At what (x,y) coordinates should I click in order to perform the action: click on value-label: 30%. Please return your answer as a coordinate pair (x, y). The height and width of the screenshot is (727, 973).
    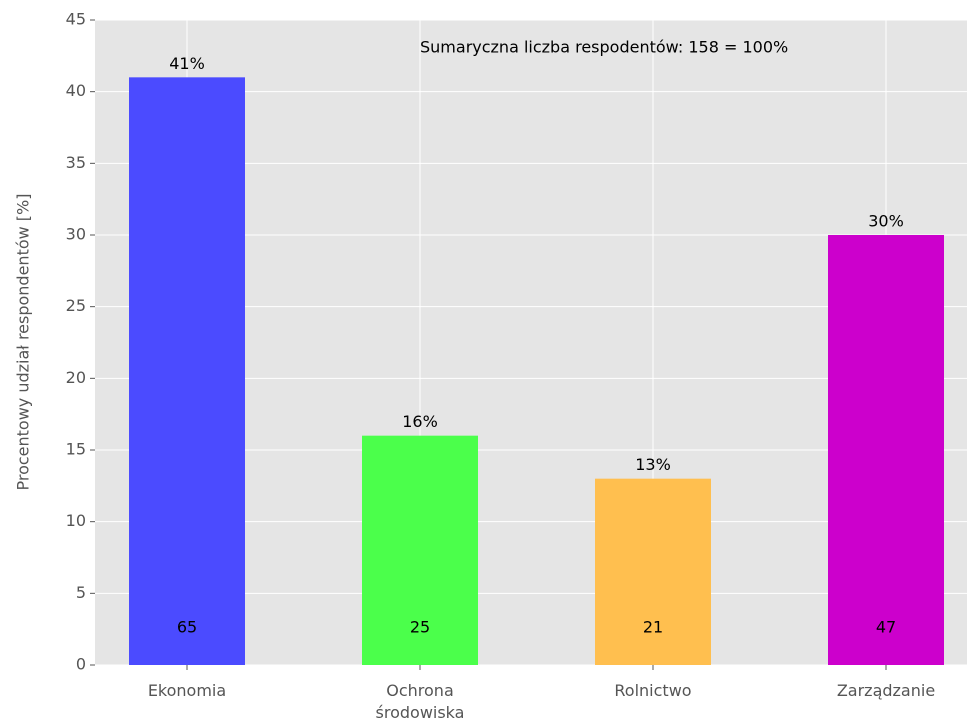
    Looking at the image, I should click on (886, 221).